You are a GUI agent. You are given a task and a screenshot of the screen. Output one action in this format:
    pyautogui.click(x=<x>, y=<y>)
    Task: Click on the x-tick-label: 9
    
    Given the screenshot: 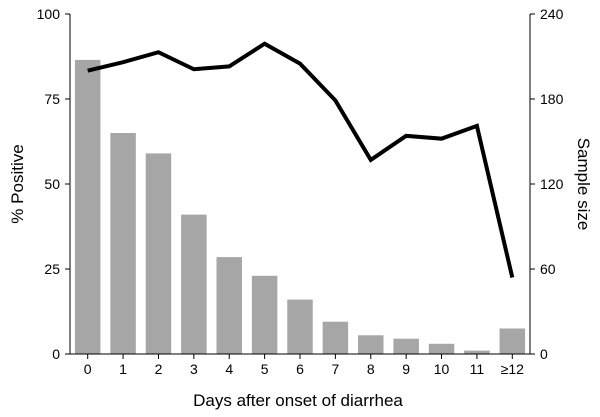 What is the action you would take?
    pyautogui.click(x=406, y=369)
    